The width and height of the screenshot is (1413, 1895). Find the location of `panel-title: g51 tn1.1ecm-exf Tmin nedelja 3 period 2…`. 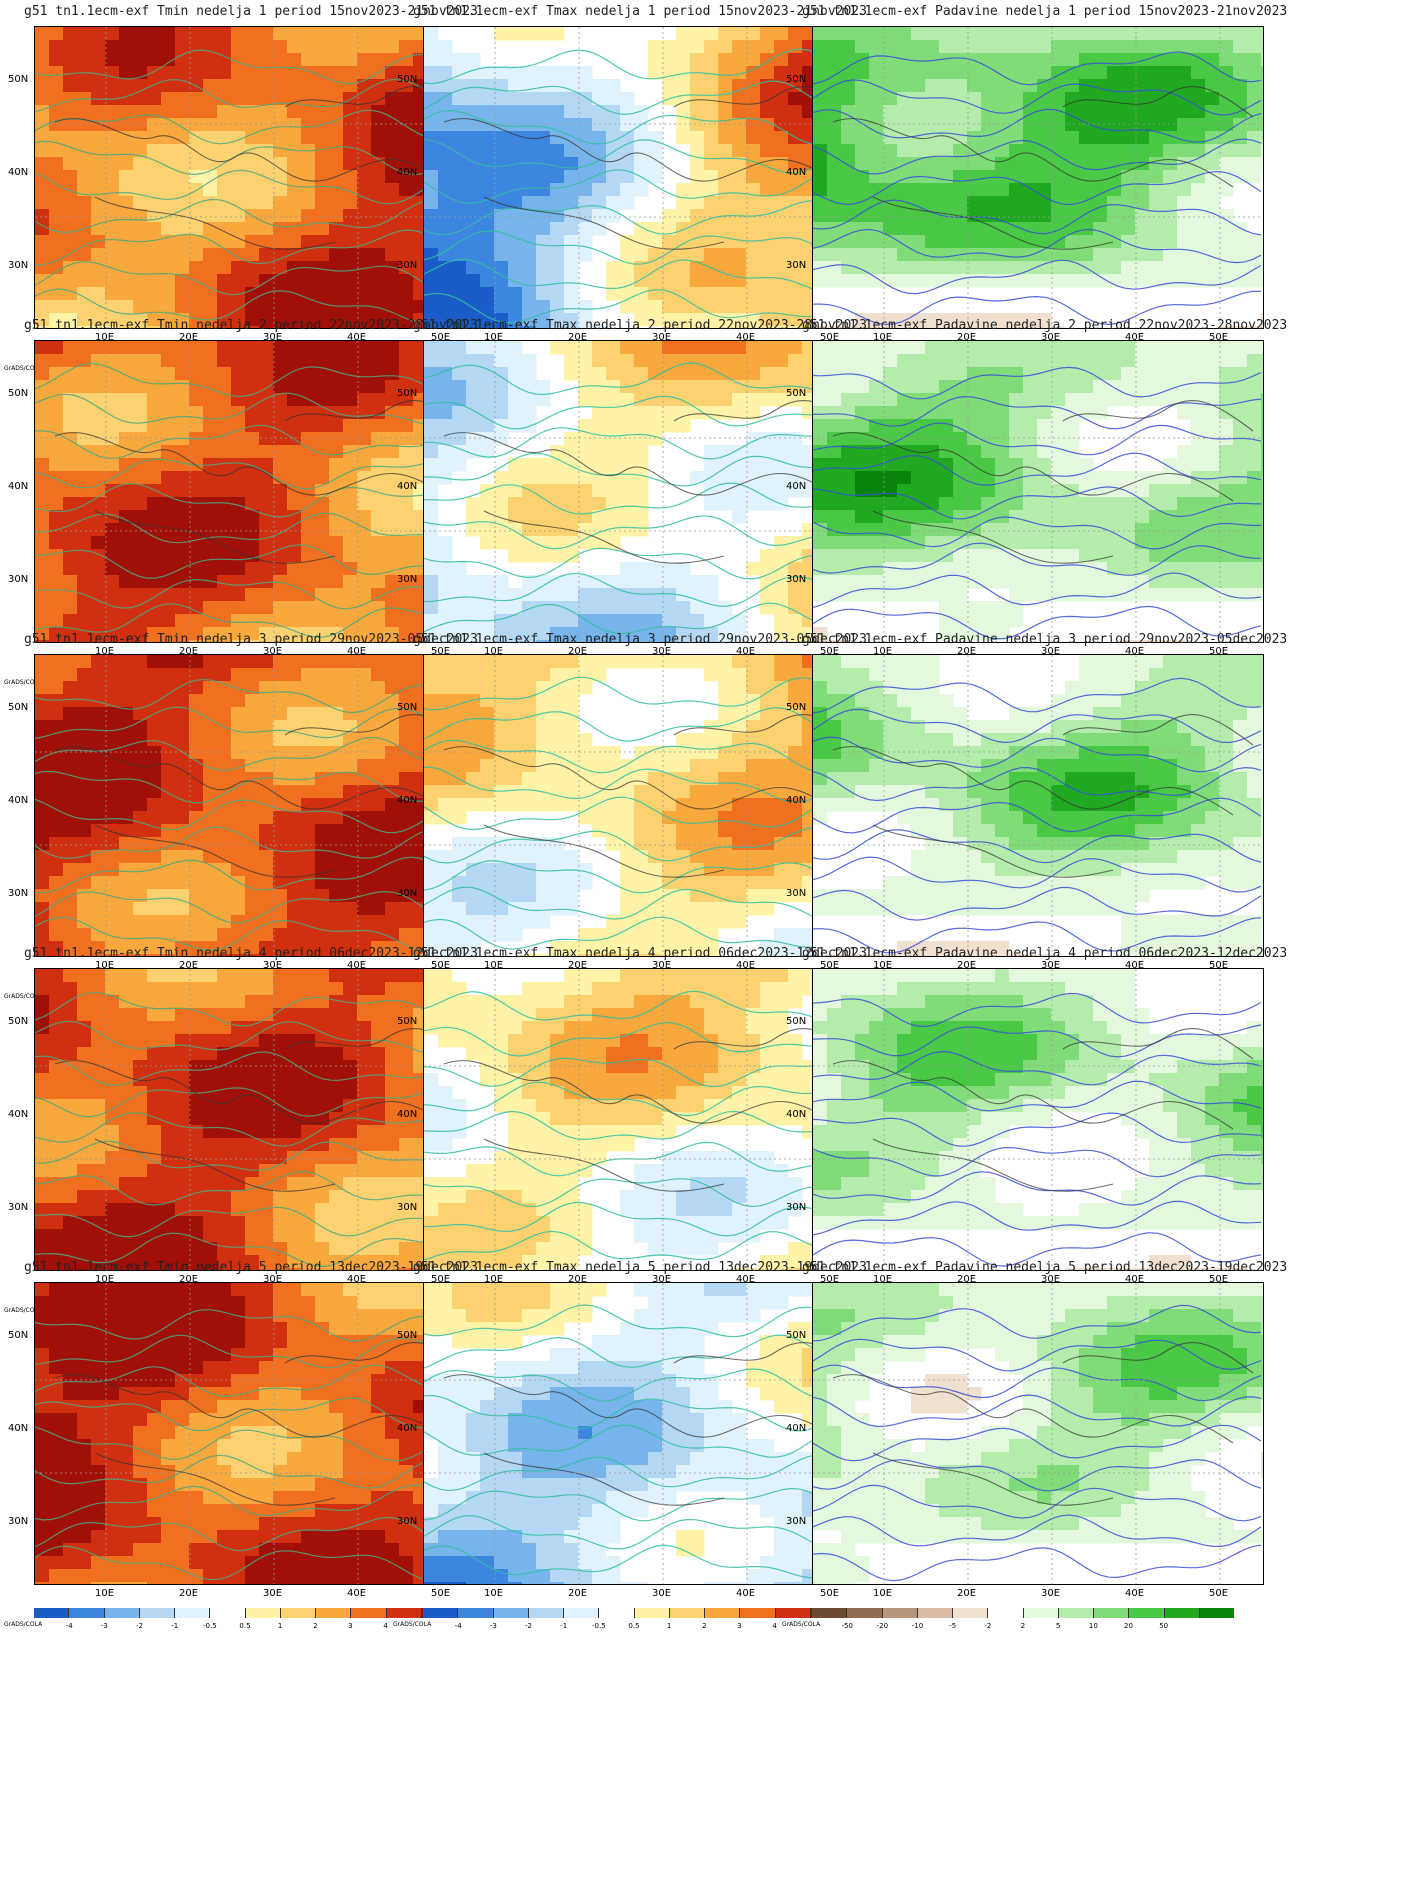

panel-title: g51 tn1.1ecm-exf Tmin nedelja 3 period 2… is located at coordinates (251, 639).